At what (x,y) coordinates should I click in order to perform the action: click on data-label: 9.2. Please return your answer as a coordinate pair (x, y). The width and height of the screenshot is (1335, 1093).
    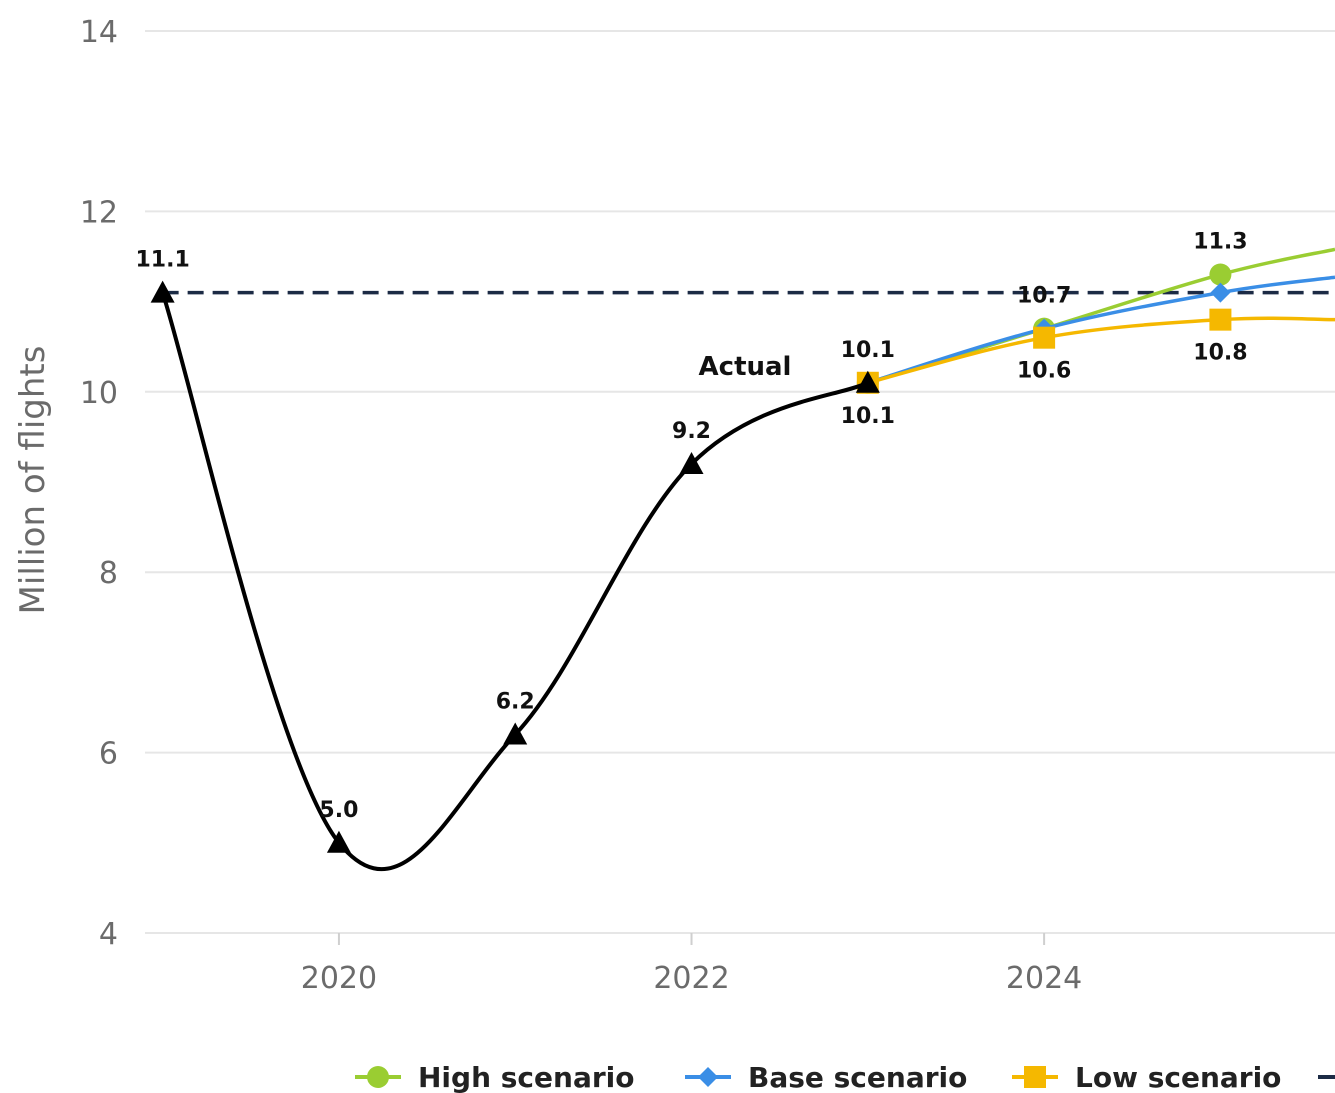
    Looking at the image, I should click on (691, 431).